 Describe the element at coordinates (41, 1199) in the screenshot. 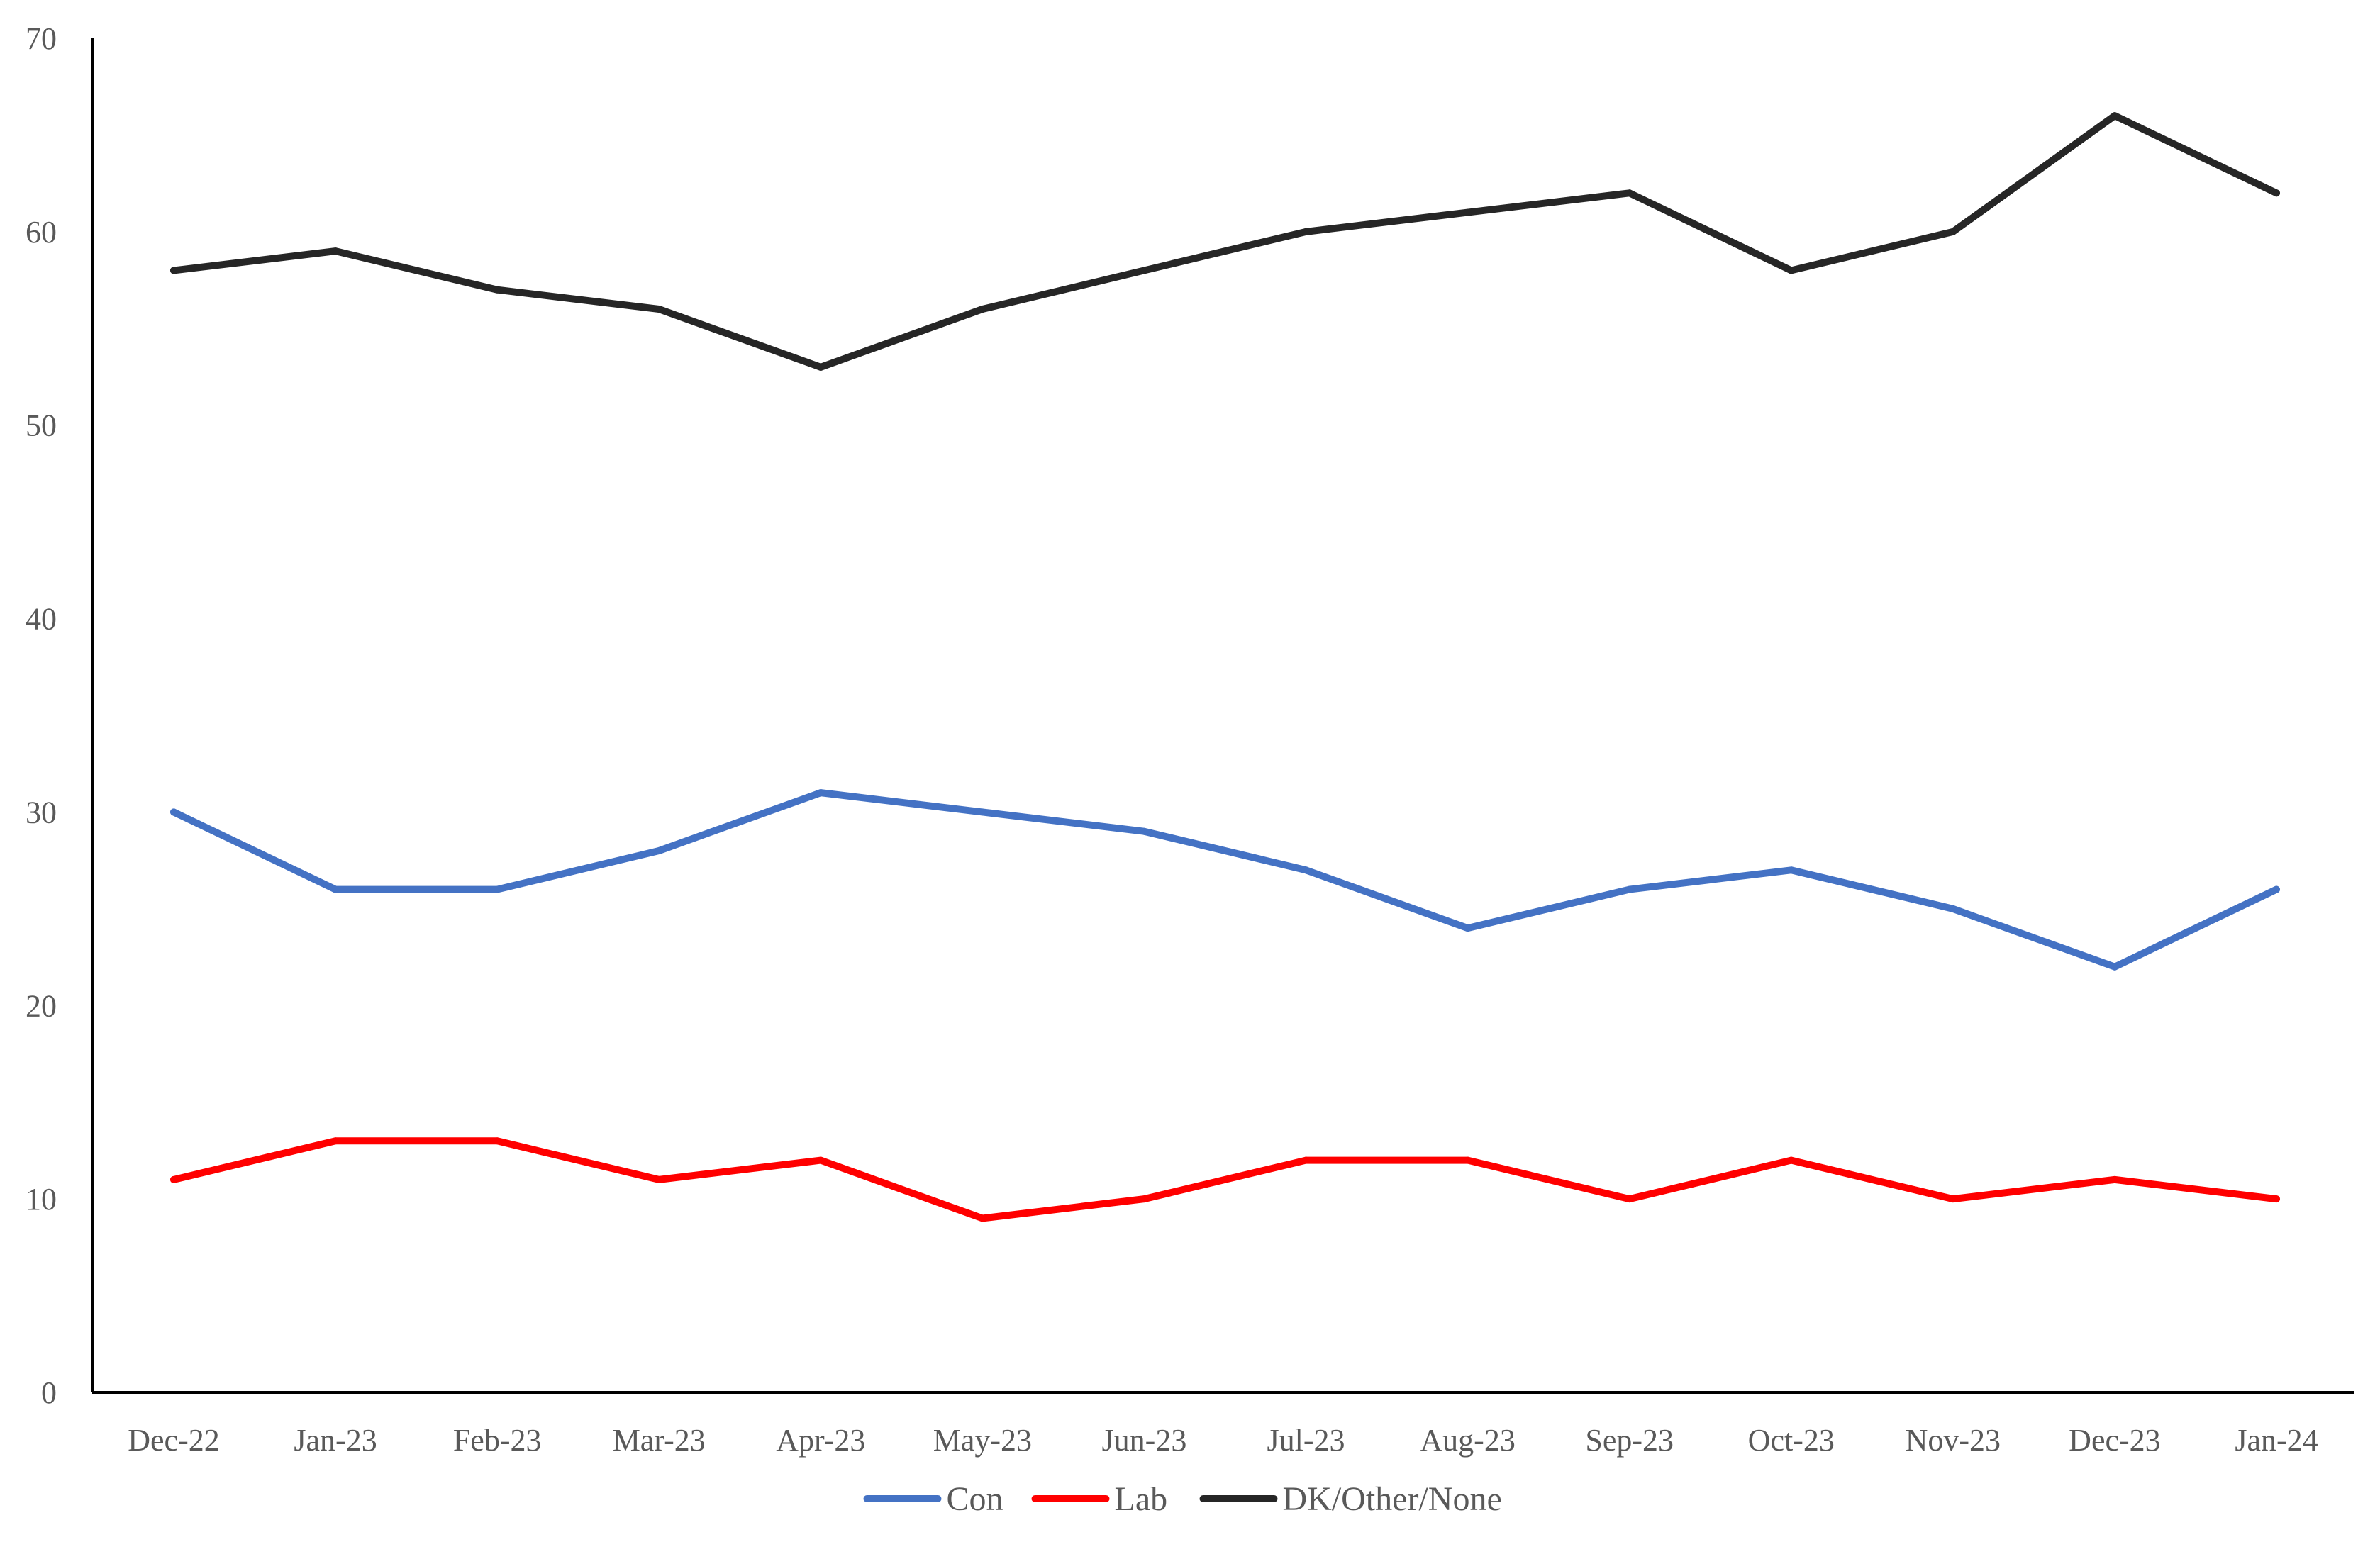

I see `y-tick-label: 10` at that location.